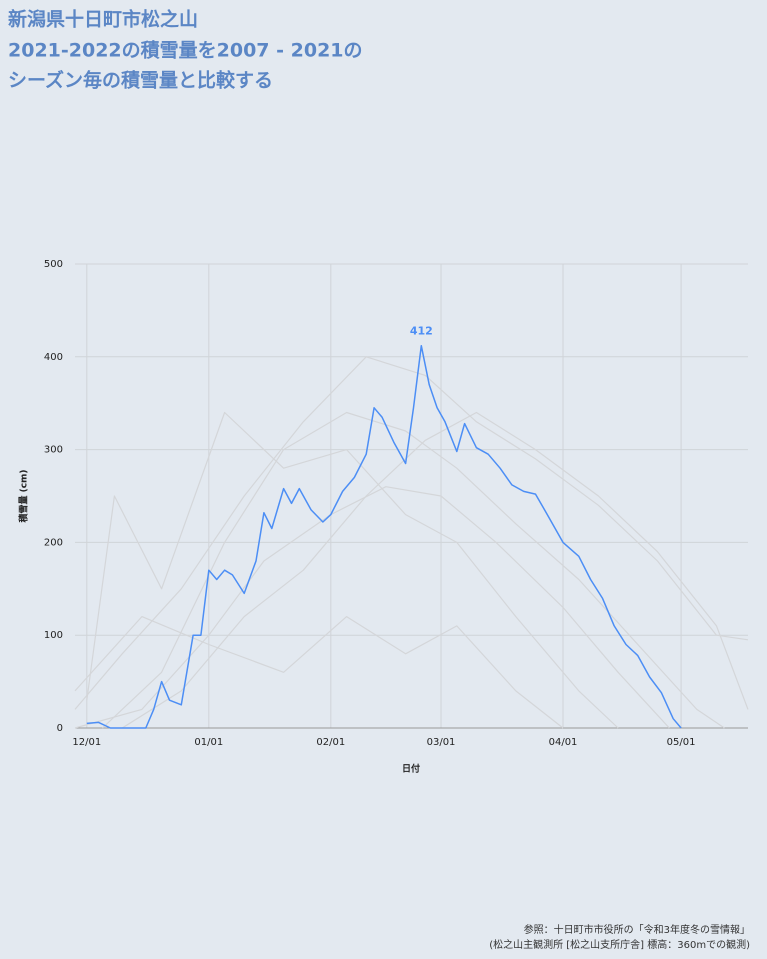 Image resolution: width=767 pixels, height=959 pixels. I want to click on y-tick-label: 400, so click(53, 357).